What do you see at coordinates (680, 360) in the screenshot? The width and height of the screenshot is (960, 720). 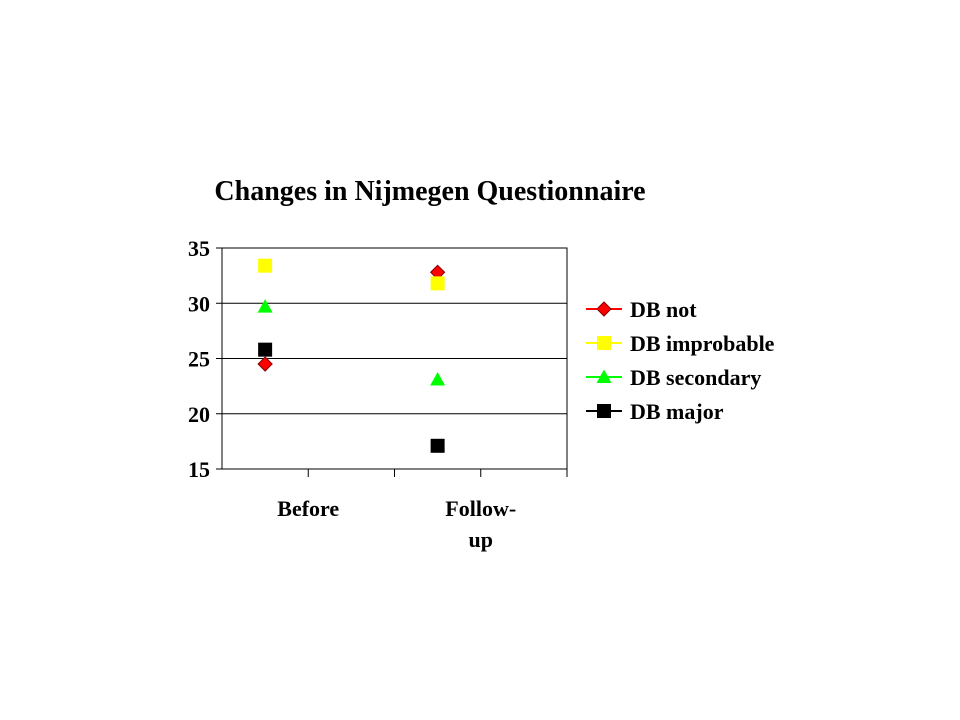 I see `legend: DB not DB improbable DB secondary DB major` at bounding box center [680, 360].